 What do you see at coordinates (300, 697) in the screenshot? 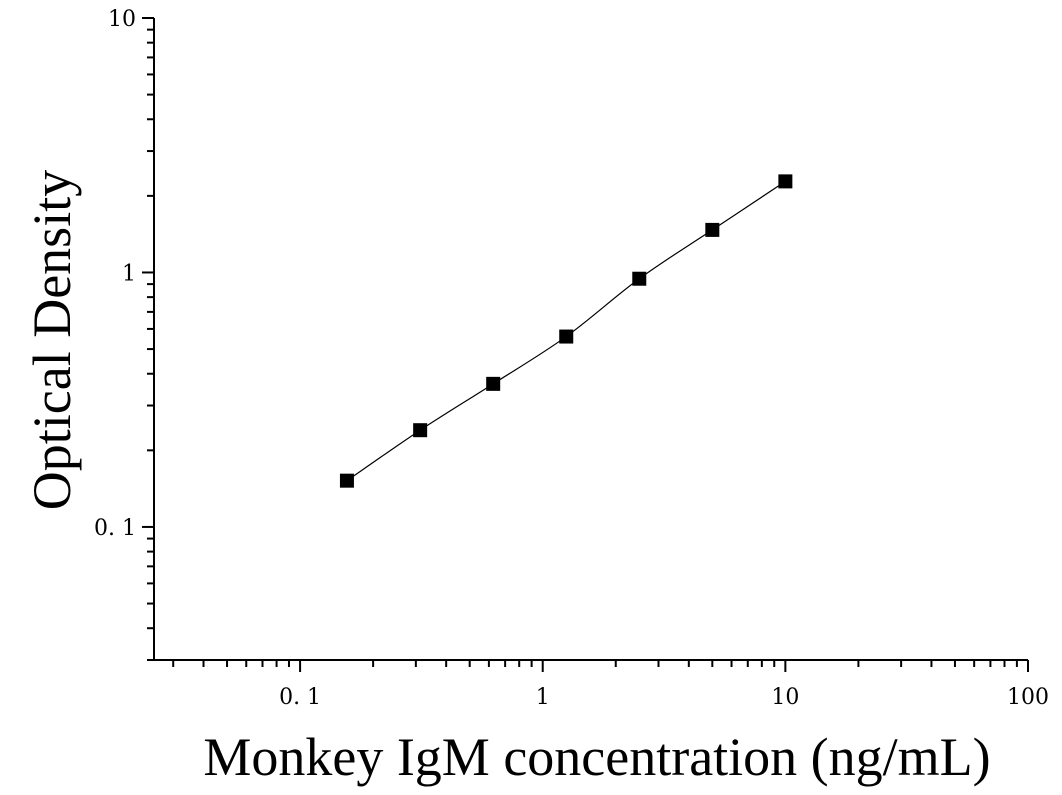
I see `x-tick-label: 0. 1` at bounding box center [300, 697].